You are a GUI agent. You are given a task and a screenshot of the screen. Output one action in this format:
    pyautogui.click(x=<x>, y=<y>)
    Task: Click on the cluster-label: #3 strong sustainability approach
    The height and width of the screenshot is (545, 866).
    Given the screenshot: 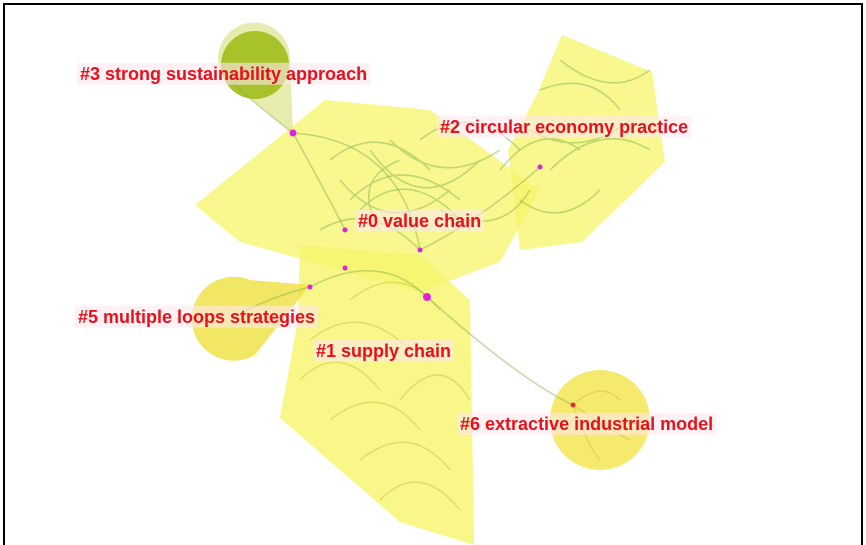 What is the action you would take?
    pyautogui.click(x=223, y=74)
    